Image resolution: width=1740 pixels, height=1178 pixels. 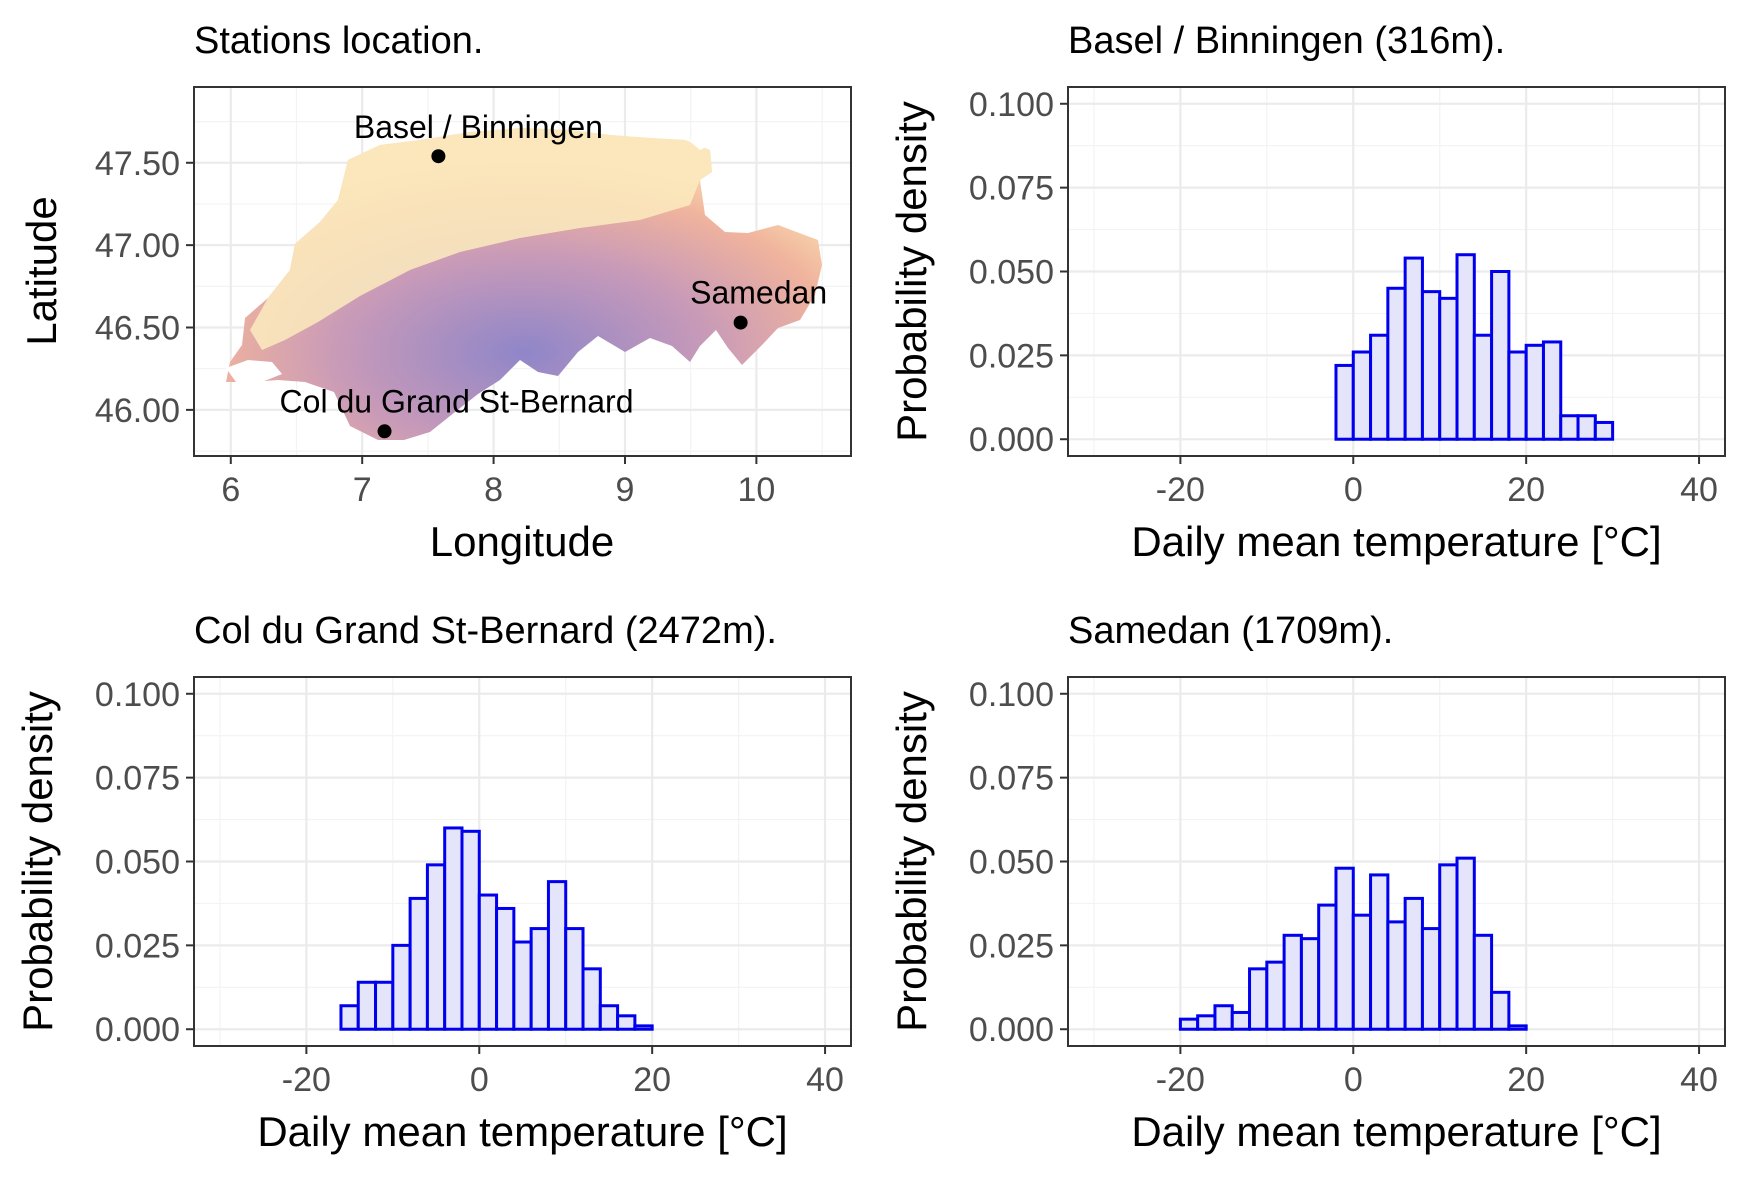 What do you see at coordinates (493, 490) in the screenshot?
I see `map-xtick-label: 8` at bounding box center [493, 490].